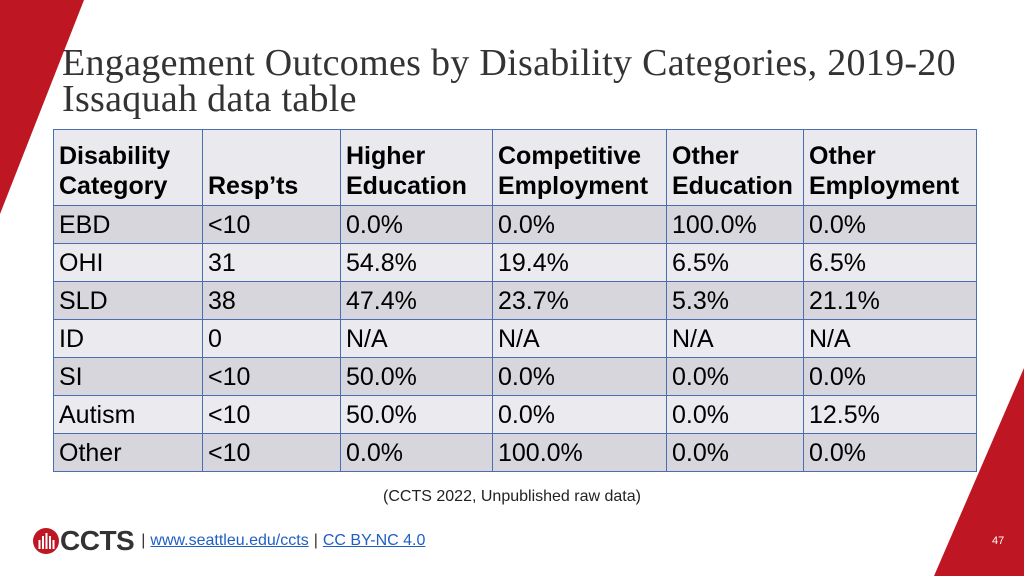 The image size is (1024, 576). Describe the element at coordinates (998, 541) in the screenshot. I see `page-number: 47` at that location.